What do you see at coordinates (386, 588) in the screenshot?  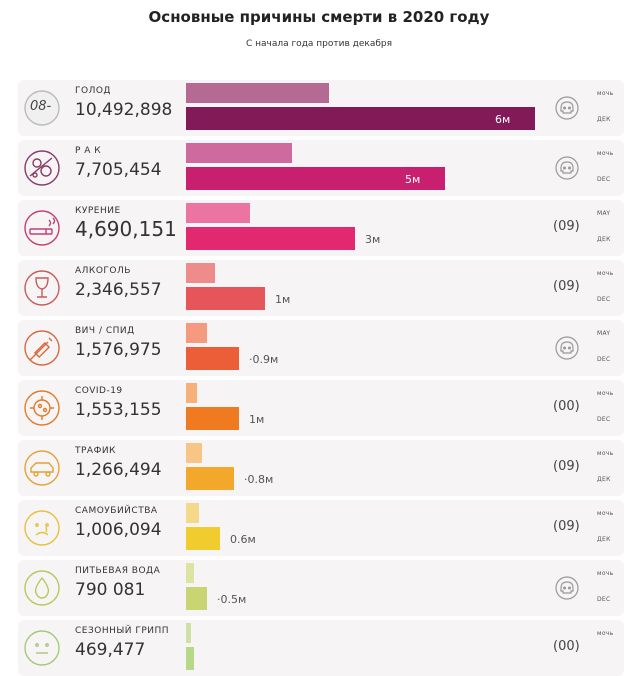 I see `bar-plot: ·0.5м` at bounding box center [386, 588].